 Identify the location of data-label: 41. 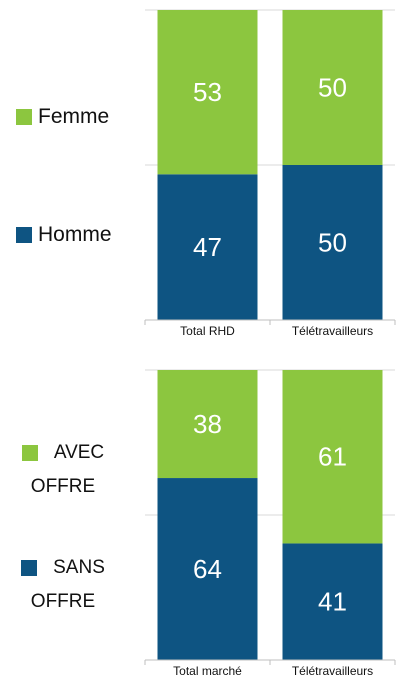
(332, 602).